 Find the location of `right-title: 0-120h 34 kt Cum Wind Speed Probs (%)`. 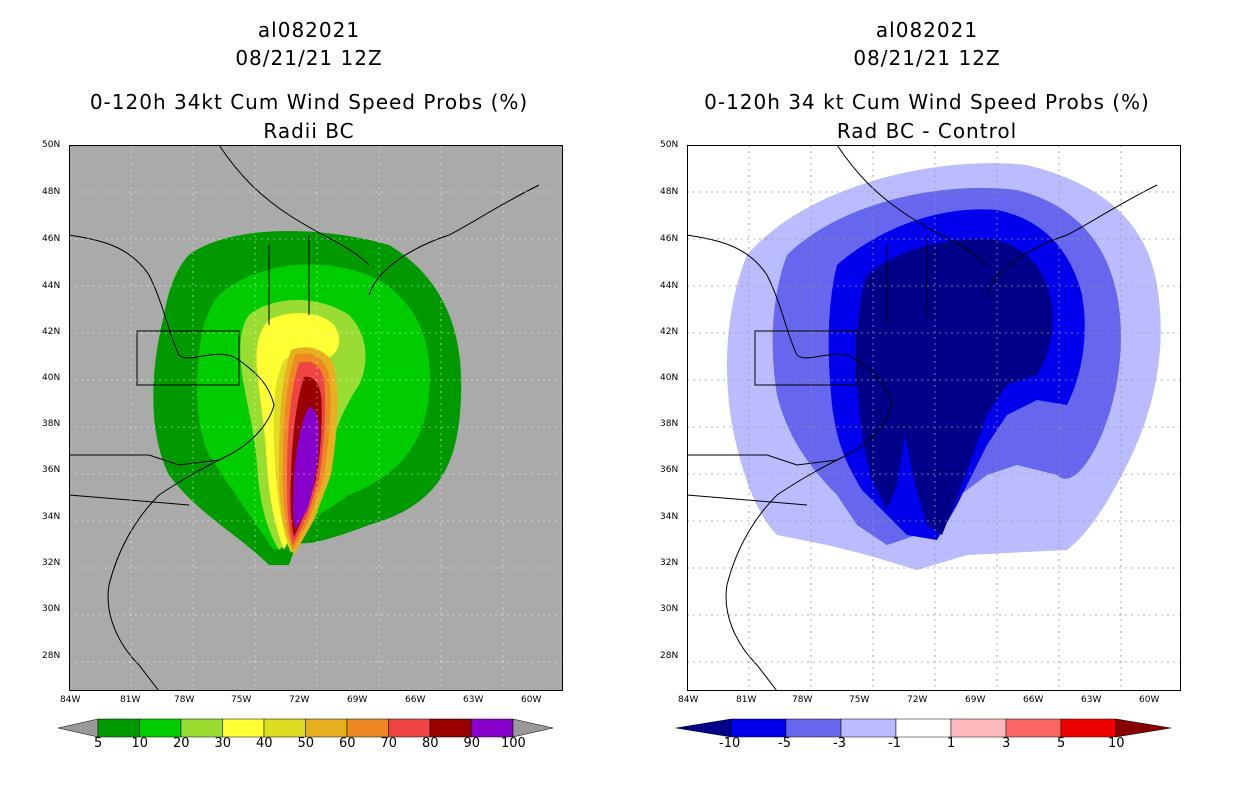

right-title: 0-120h 34 kt Cum Wind Speed Probs (%) is located at coordinates (927, 102).